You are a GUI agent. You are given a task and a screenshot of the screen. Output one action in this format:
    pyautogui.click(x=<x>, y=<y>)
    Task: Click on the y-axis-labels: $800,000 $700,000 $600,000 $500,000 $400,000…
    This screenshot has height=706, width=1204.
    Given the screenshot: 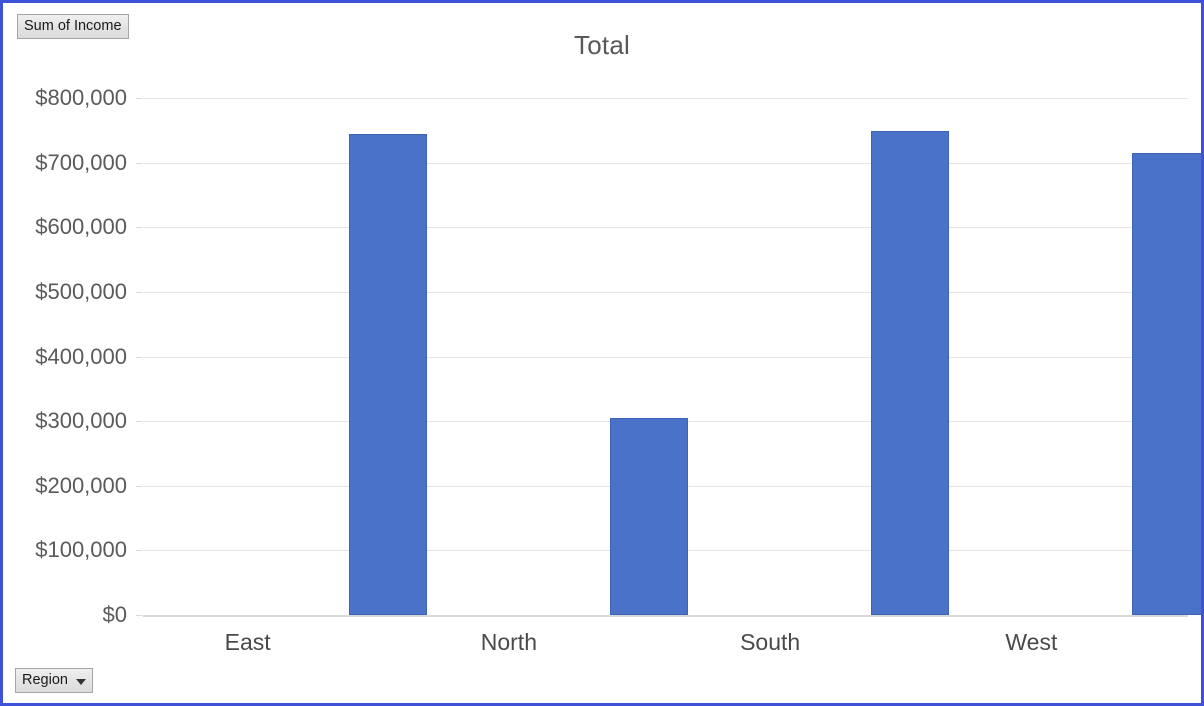 What is the action you would take?
    pyautogui.click(x=65, y=353)
    